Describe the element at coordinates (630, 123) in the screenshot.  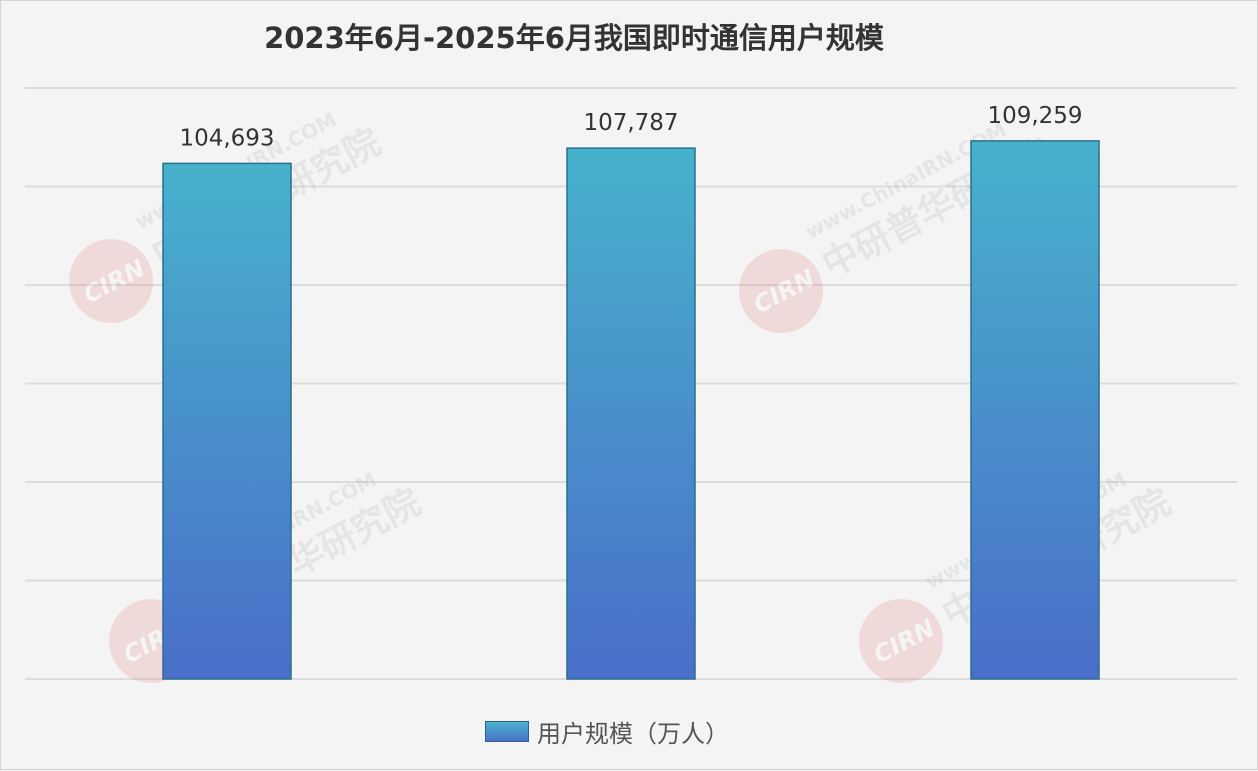
I see `data-label: 107,787` at that location.